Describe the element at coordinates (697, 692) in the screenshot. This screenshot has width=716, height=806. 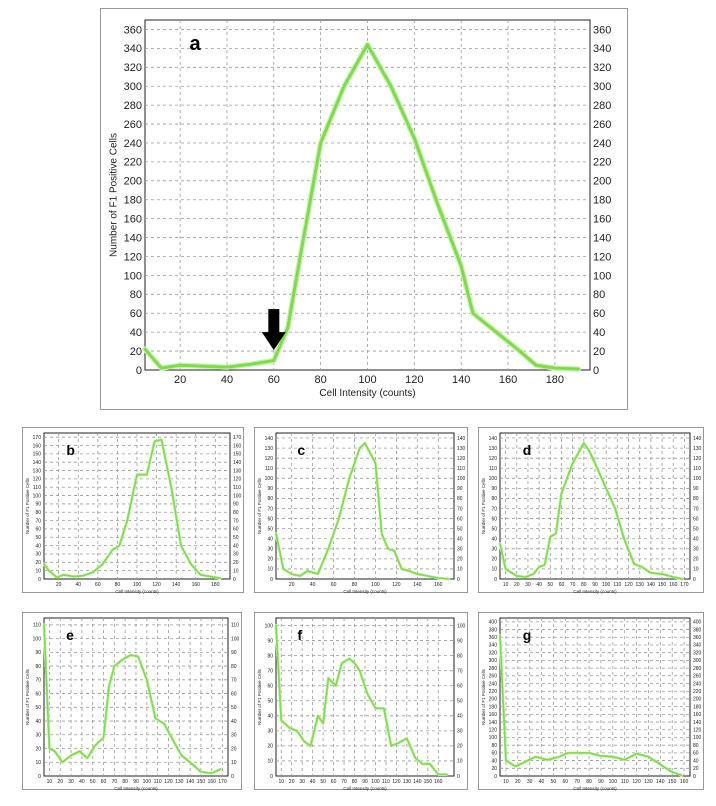
I see `y-tick-label-right: 220` at that location.